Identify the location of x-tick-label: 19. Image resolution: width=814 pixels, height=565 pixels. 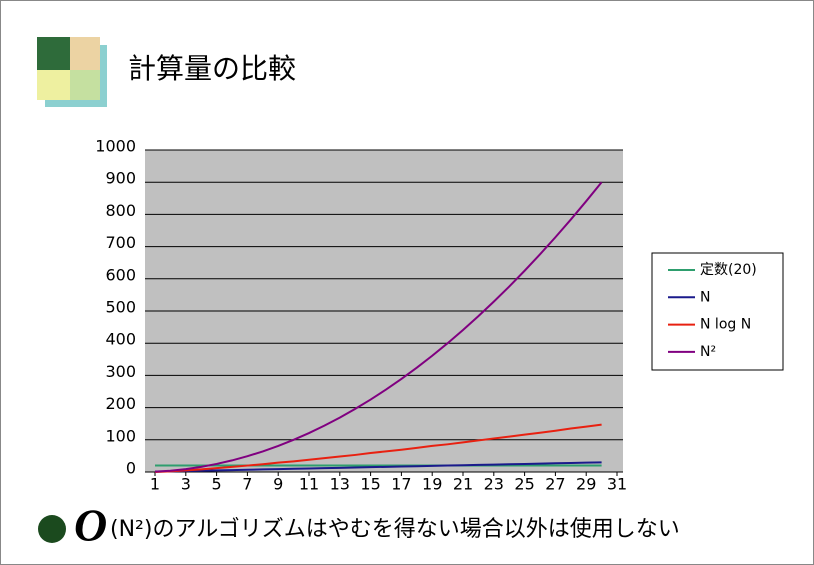
(432, 484).